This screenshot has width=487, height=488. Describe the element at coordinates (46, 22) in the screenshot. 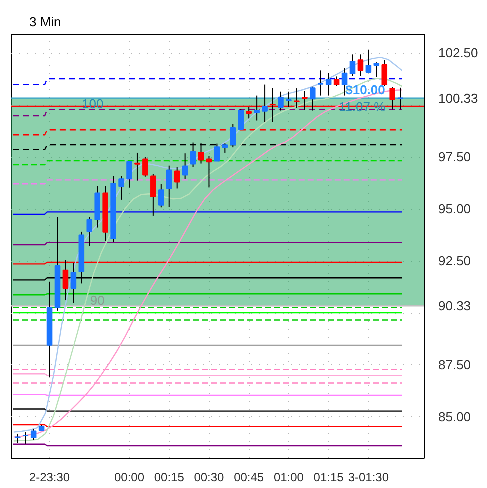

I see `chart-title: 3 Min` at that location.